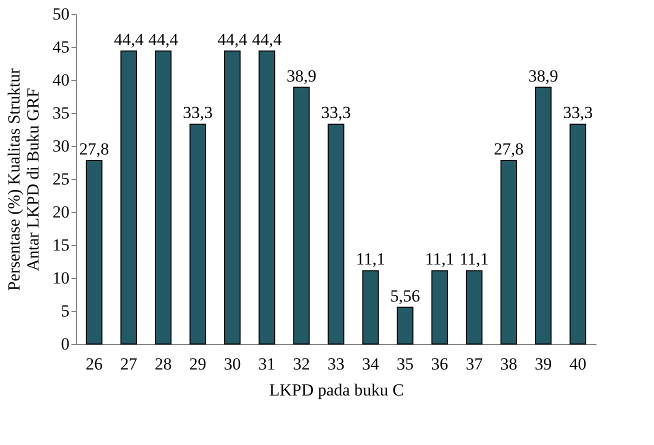 This screenshot has height=445, width=654. What do you see at coordinates (61, 245) in the screenshot?
I see `y-tick-label: 15` at bounding box center [61, 245].